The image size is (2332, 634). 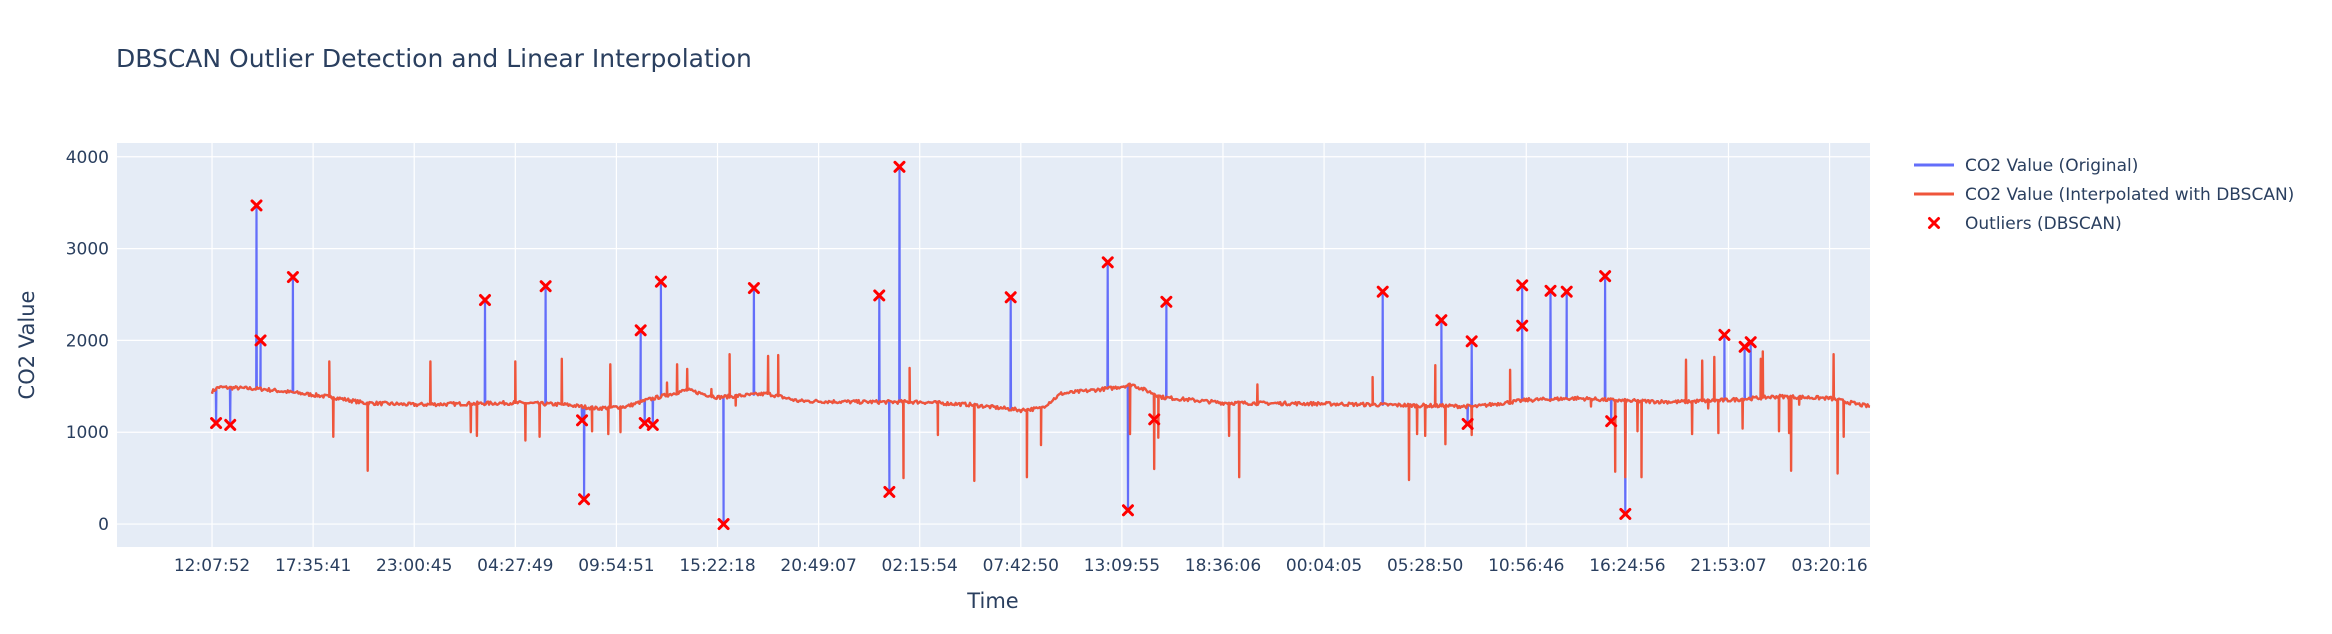 What do you see at coordinates (920, 566) in the screenshot?
I see `x-tick-label: 02:15:54` at bounding box center [920, 566].